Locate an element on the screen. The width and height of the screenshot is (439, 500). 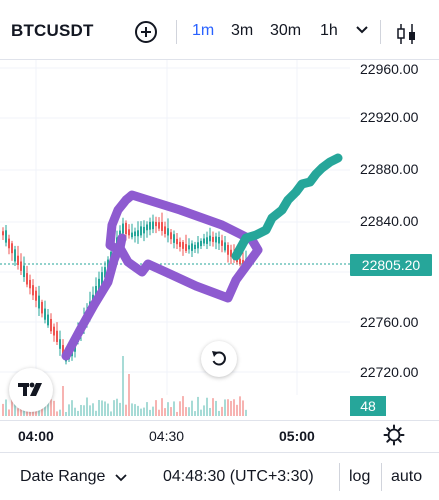
time-axis-label: 05:00 is located at coordinates (297, 436).